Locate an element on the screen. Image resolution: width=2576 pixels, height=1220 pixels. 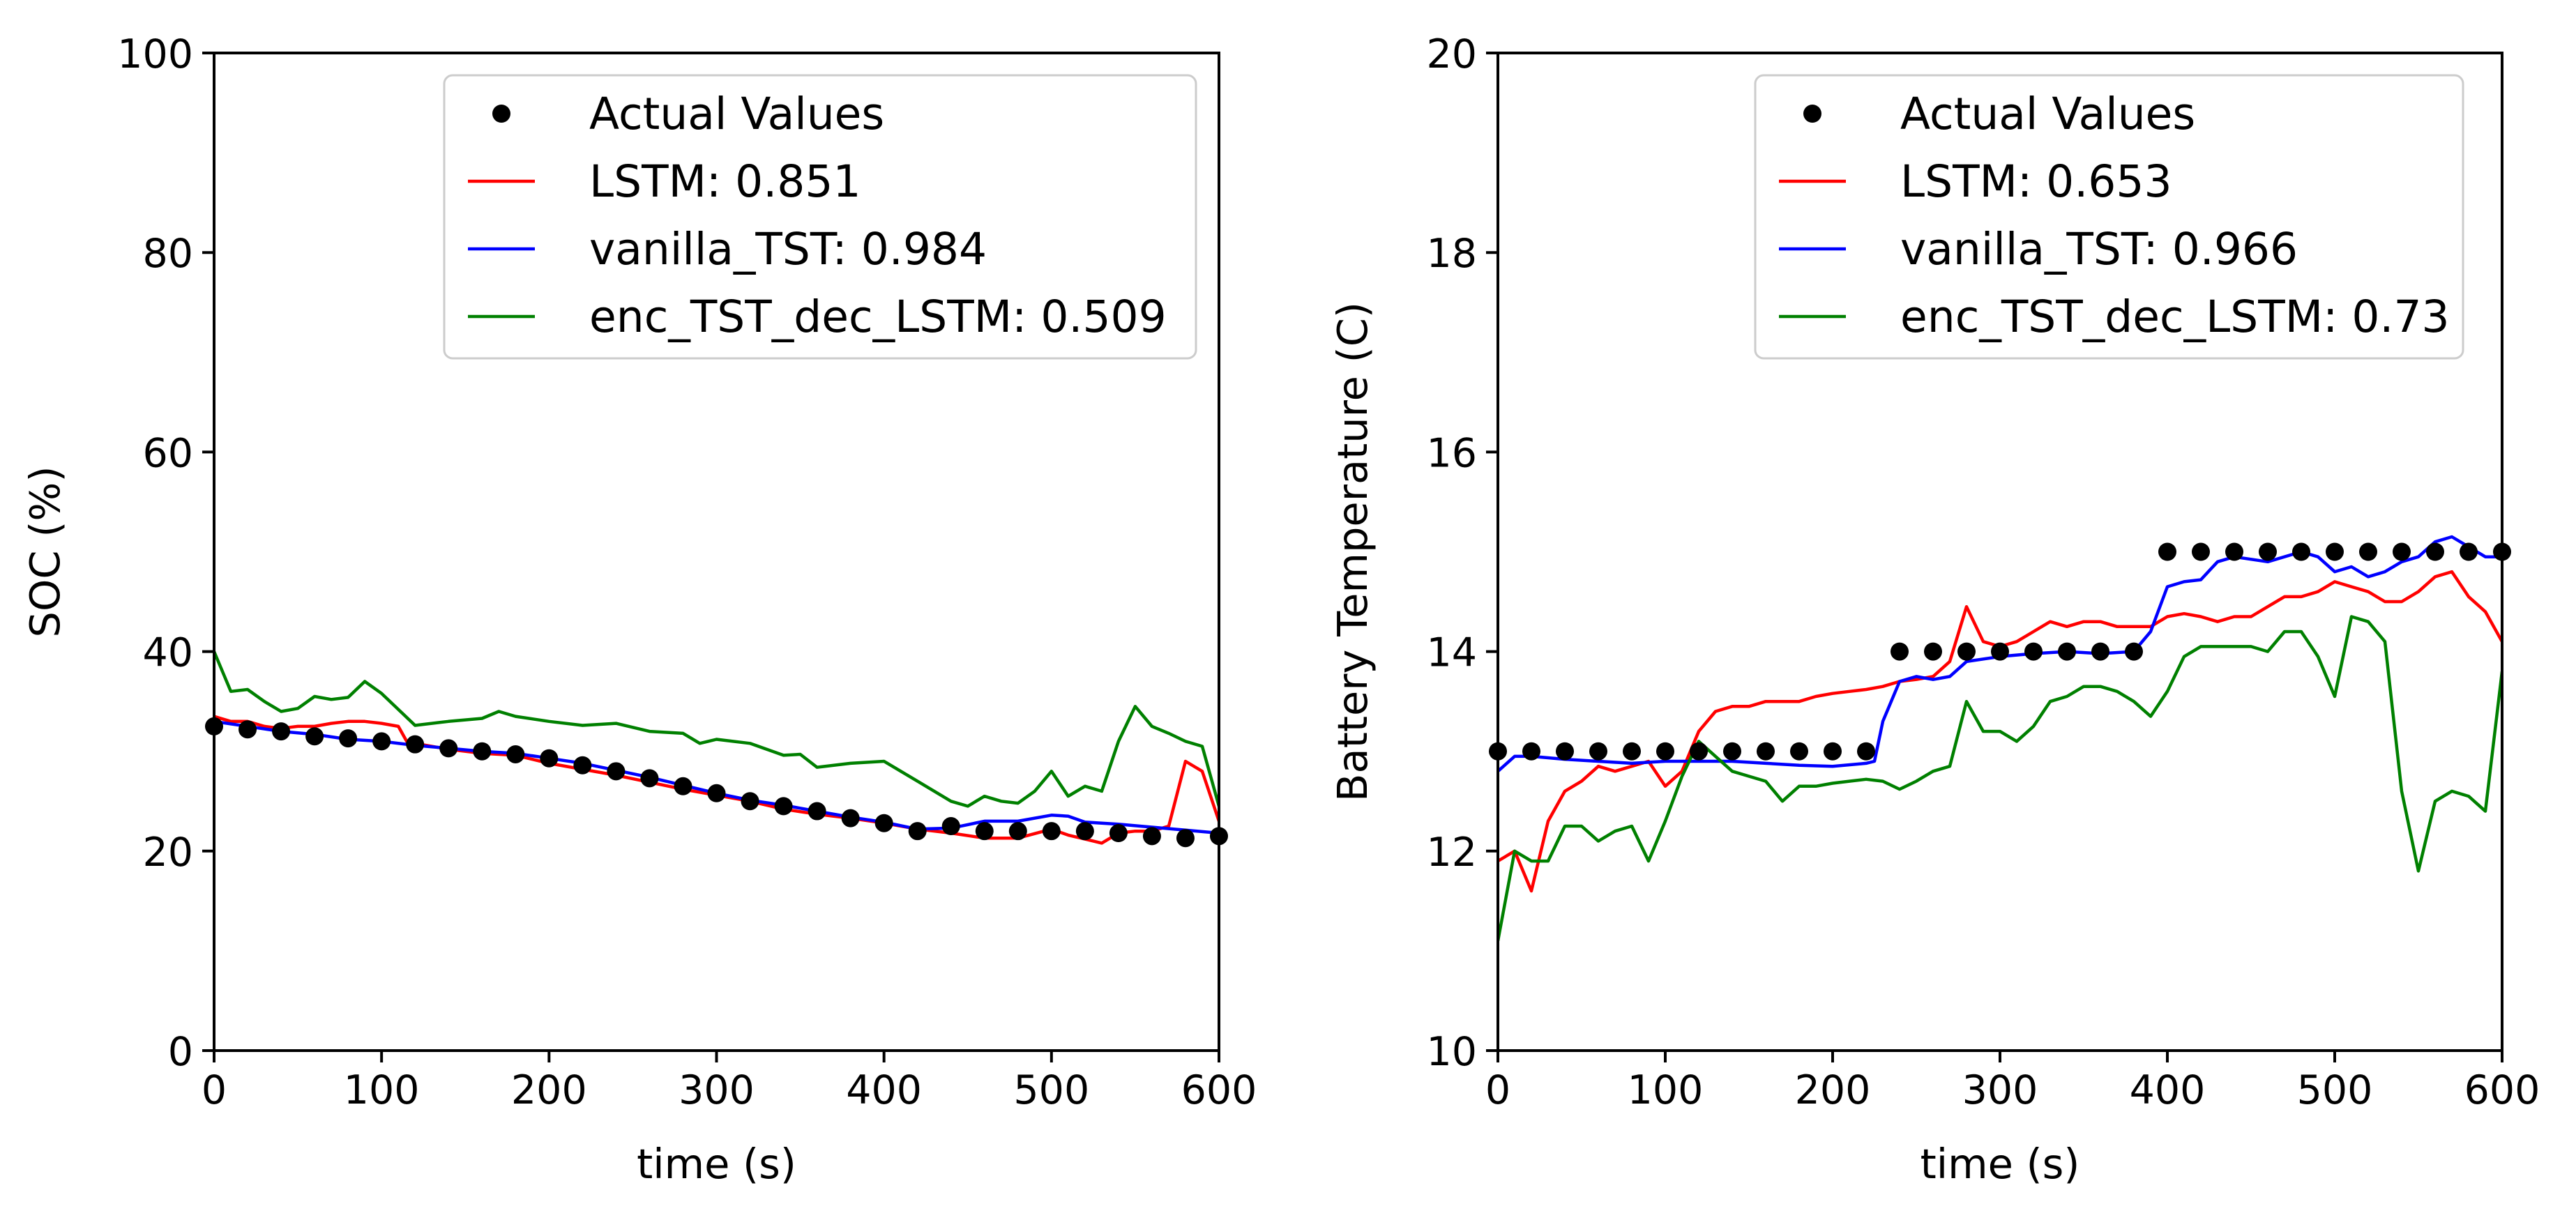
y-tick-label: 60 is located at coordinates (167, 453).